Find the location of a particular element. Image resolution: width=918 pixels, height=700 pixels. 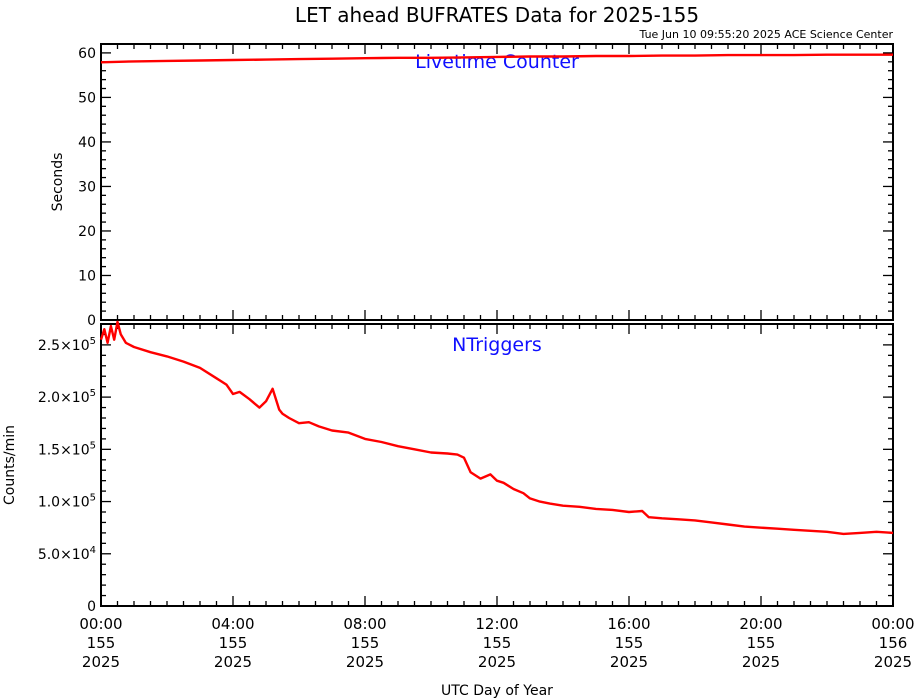

series-line is located at coordinates (496, 58).